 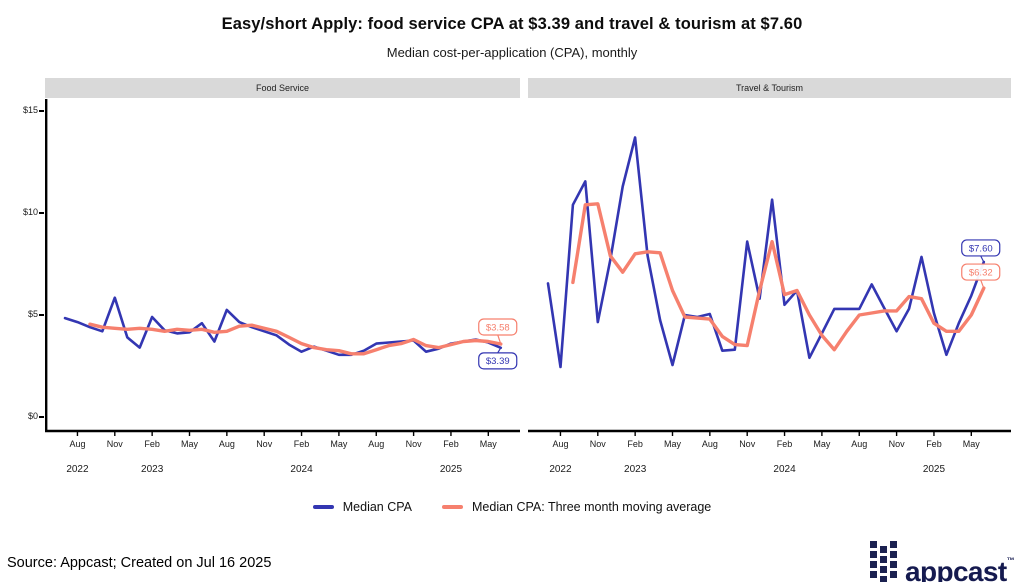 I want to click on end-label-text: $3.39, so click(x=498, y=361).